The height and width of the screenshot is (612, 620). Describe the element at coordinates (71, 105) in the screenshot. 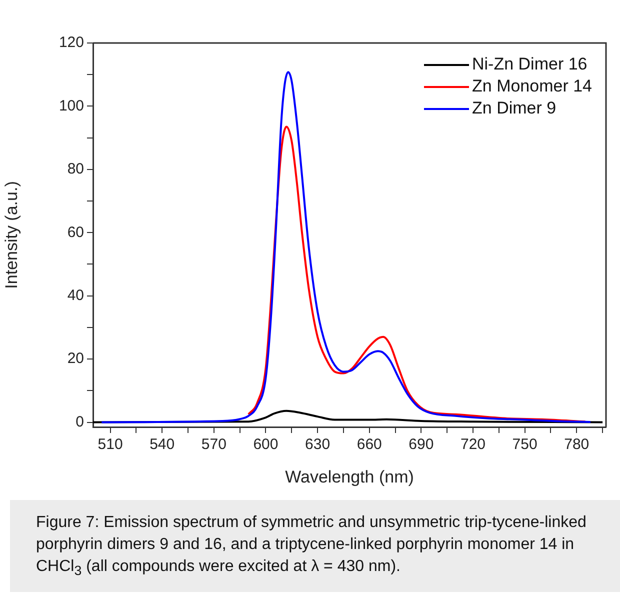

I see `y-tick-label: 100` at that location.